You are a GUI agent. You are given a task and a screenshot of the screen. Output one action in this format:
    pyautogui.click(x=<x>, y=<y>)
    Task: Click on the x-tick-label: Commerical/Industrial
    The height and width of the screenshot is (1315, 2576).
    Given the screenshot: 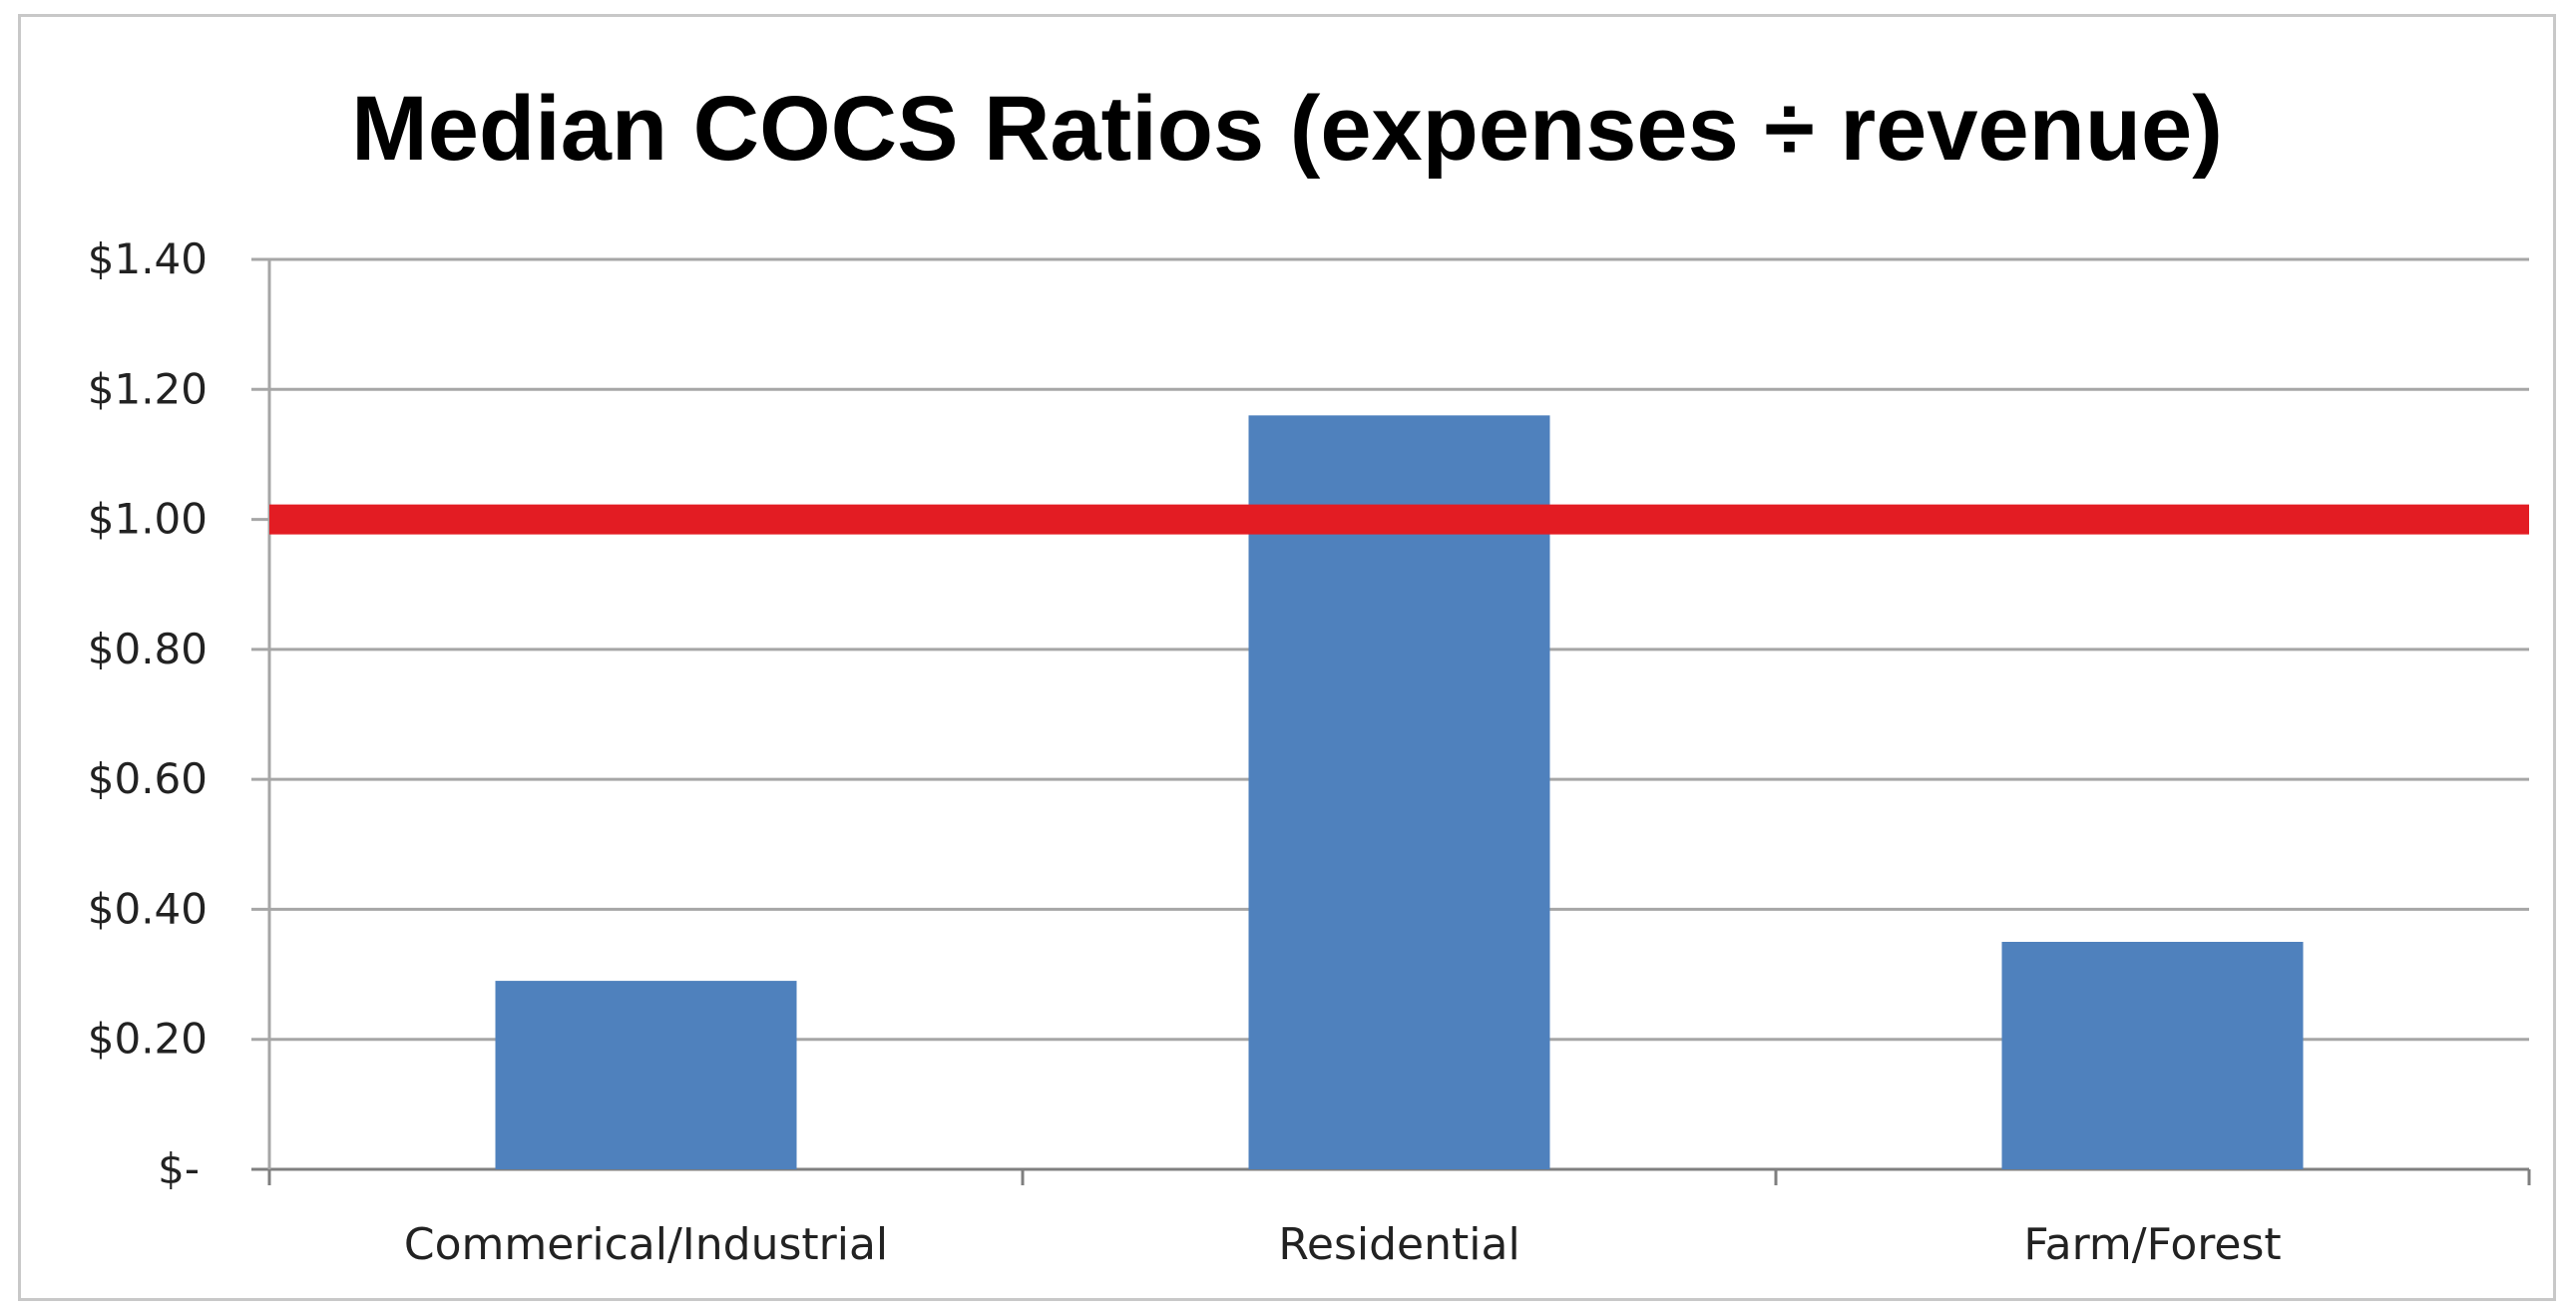 What is the action you would take?
    pyautogui.click(x=646, y=1244)
    